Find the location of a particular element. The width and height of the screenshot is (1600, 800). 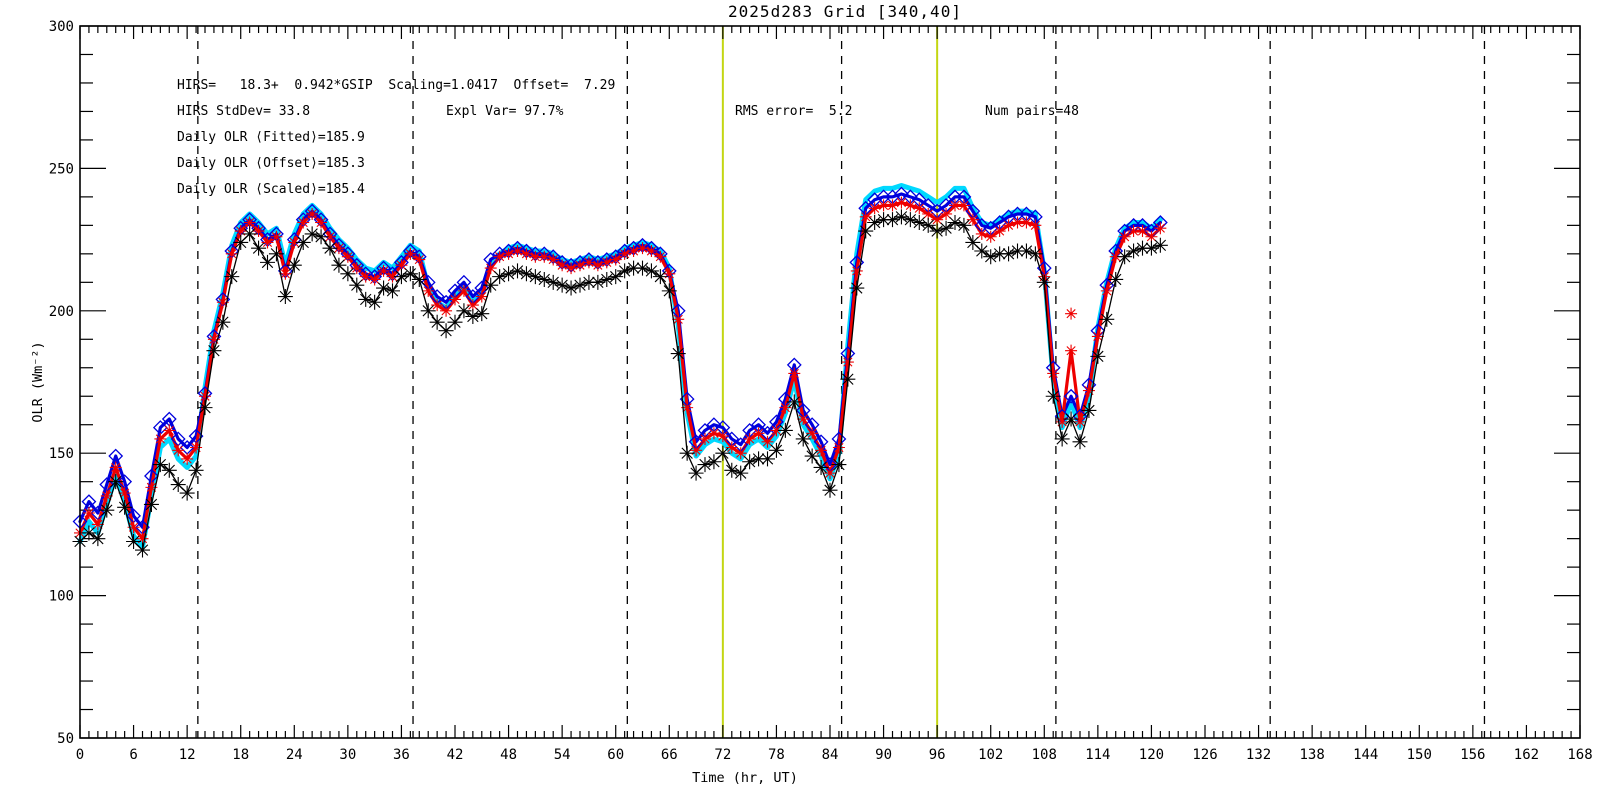

x-tick-label: 6 is located at coordinates (133, 755).